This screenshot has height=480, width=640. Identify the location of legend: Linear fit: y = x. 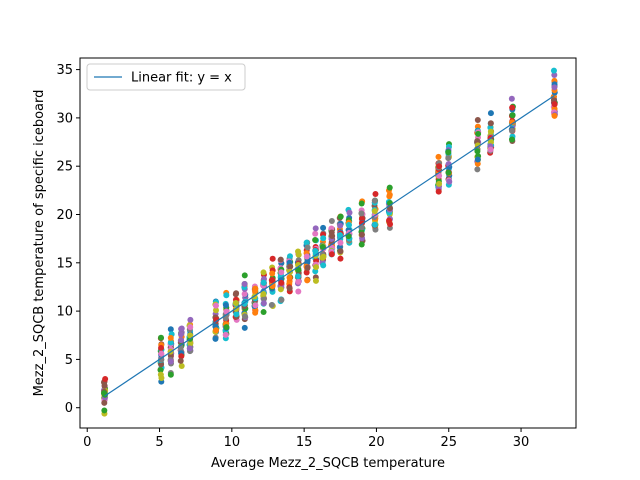
(166, 77).